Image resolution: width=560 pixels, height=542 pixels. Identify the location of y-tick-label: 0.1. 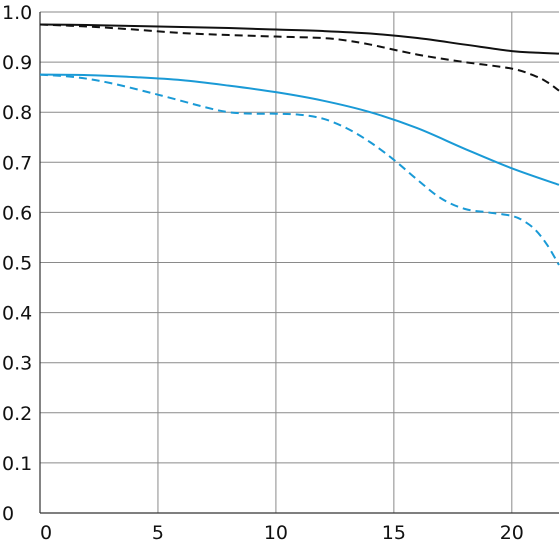
(17, 464).